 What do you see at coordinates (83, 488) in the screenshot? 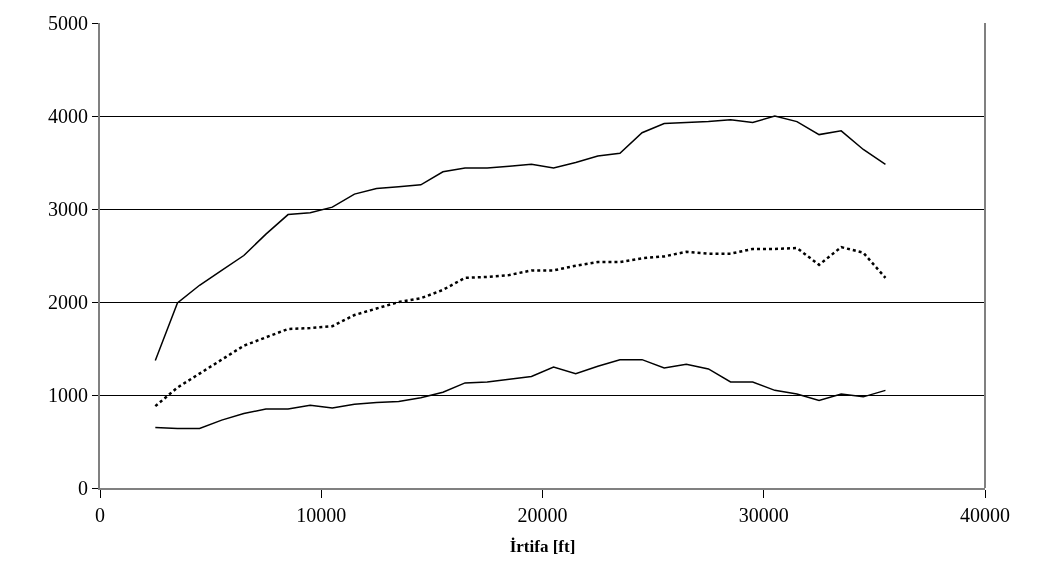
I see `y-tick-label: 0` at bounding box center [83, 488].